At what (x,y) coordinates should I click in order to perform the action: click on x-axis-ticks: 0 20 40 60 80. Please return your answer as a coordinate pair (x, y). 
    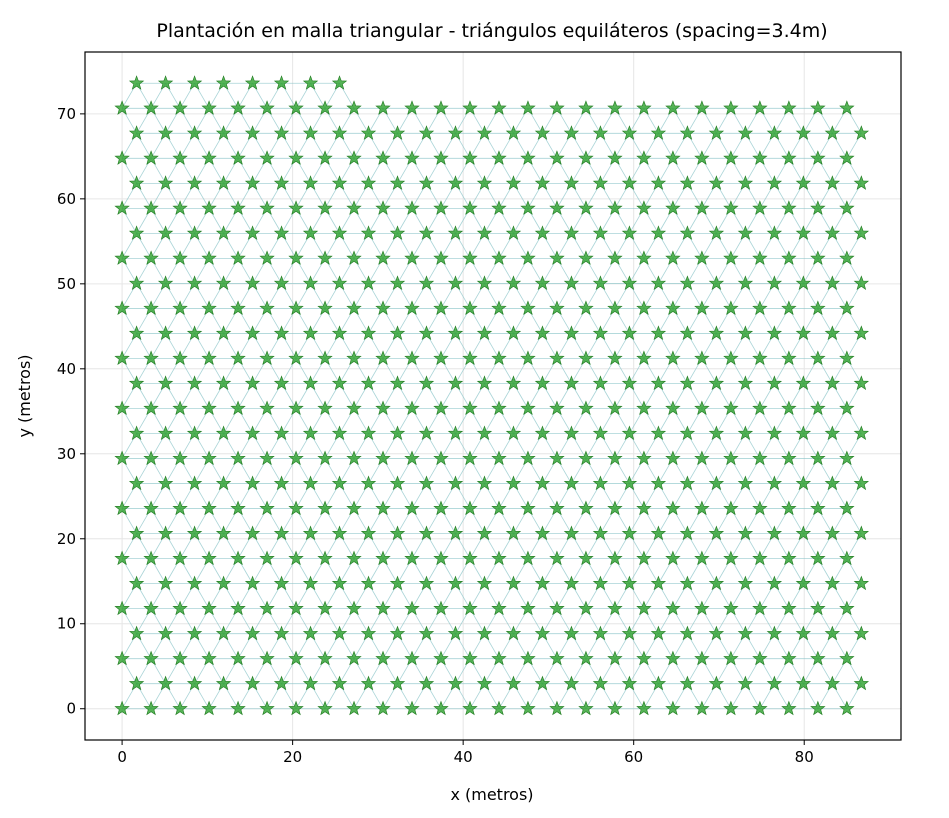
    Looking at the image, I should click on (465, 753).